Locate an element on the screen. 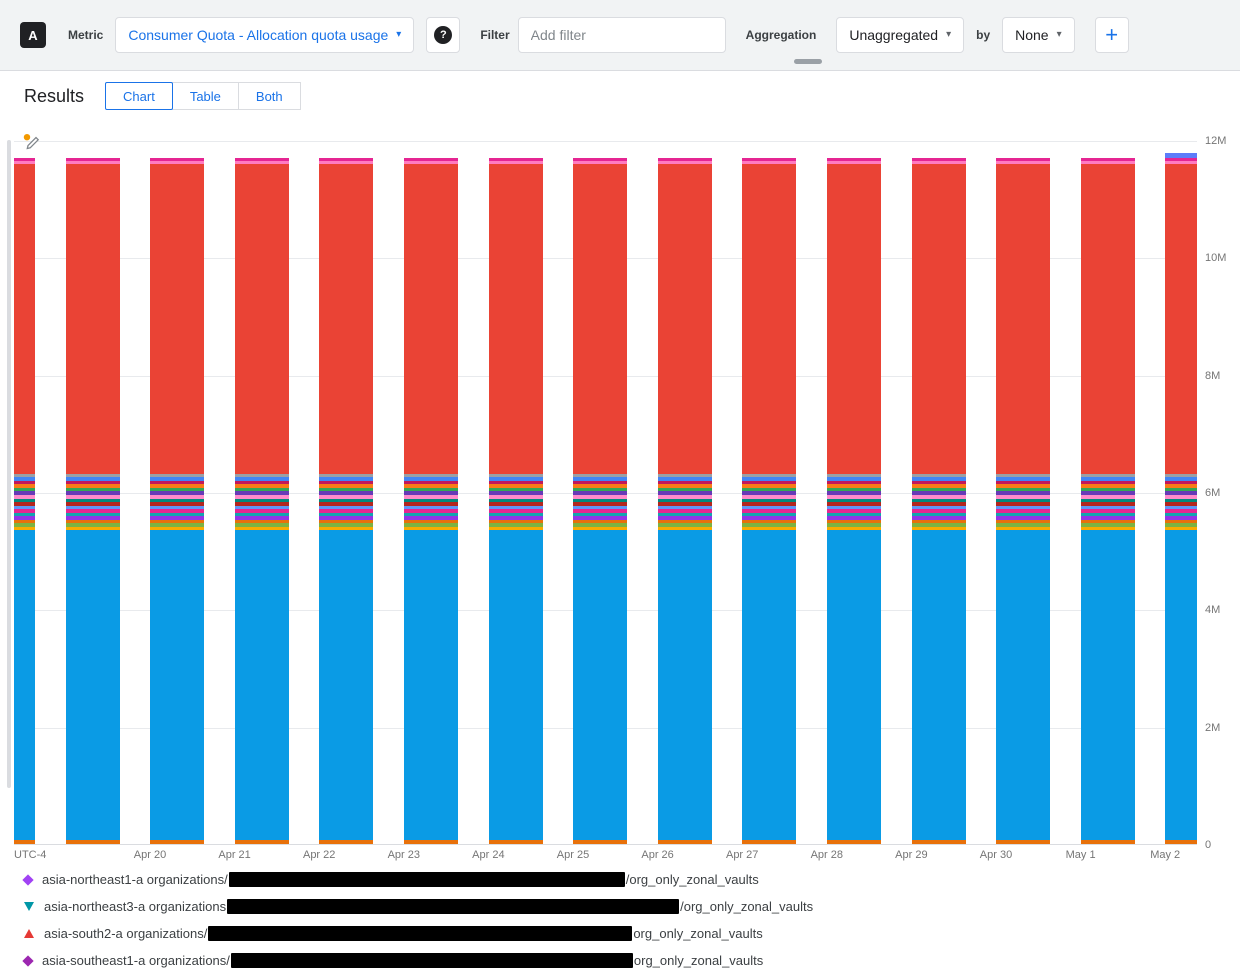  y-axis-tick-label: 10M is located at coordinates (1216, 258).